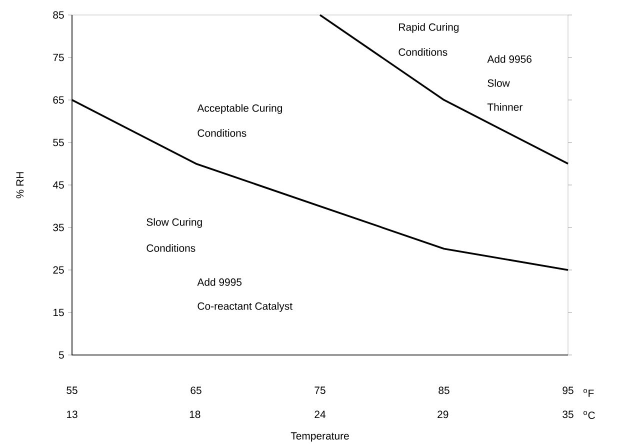 The width and height of the screenshot is (619, 447). I want to click on y-tick-label: 45, so click(58, 185).